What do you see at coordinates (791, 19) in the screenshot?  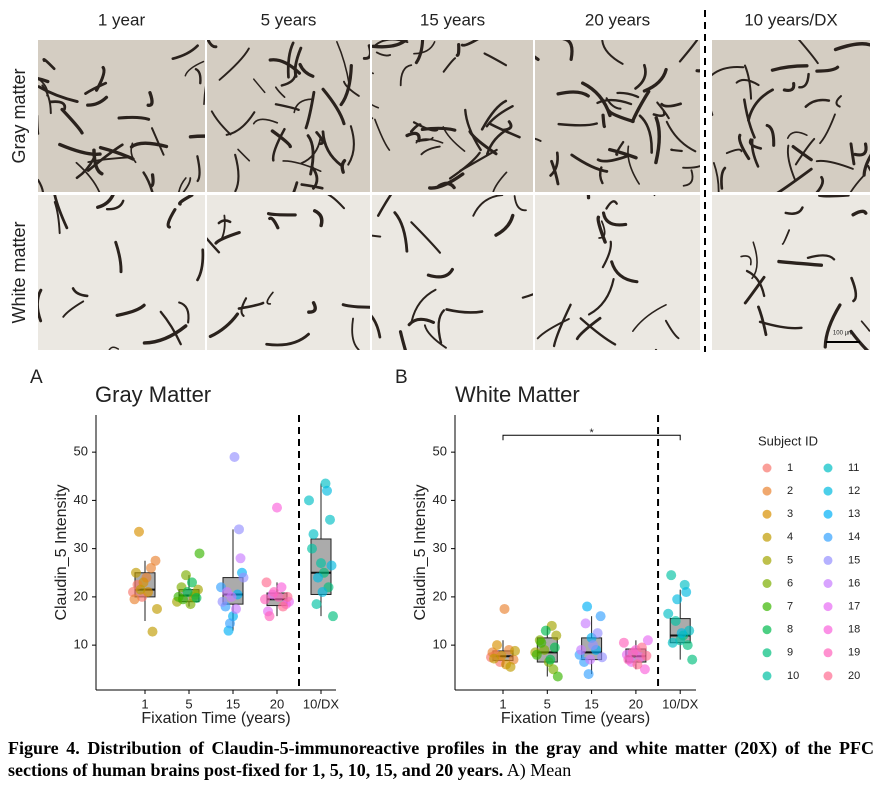 I see `column-label: 10 years/DX` at bounding box center [791, 19].